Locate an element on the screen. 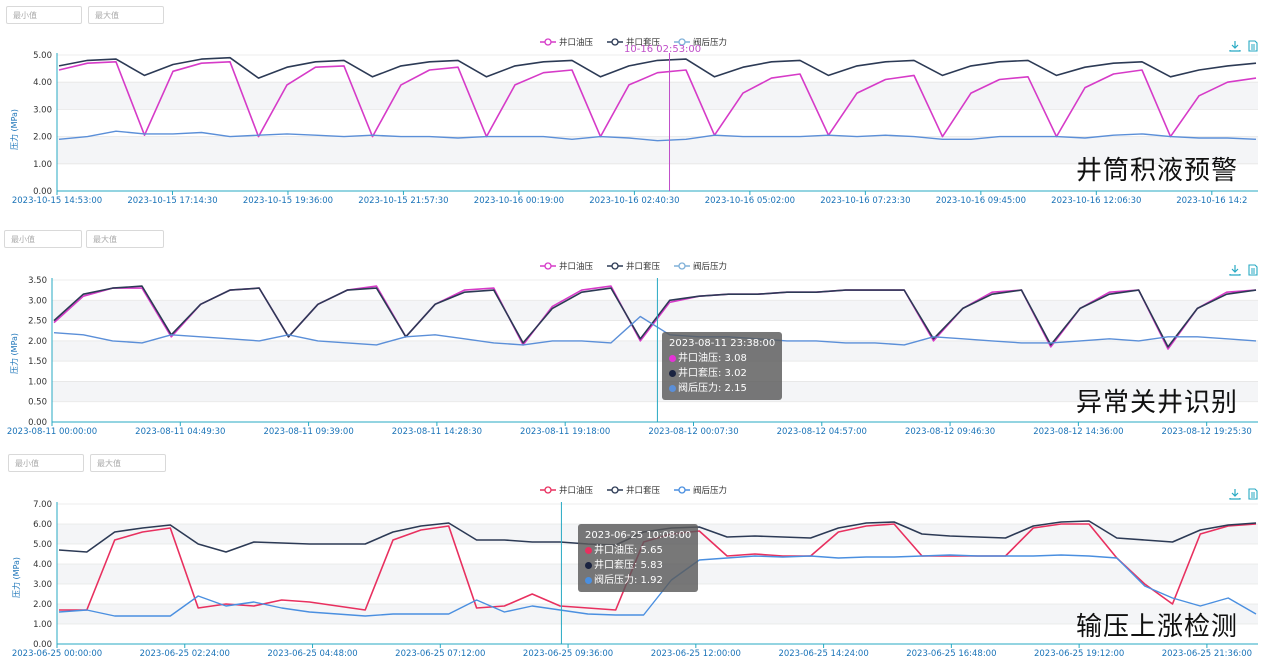 The image size is (1267, 665). x-tick-label: 2023-06-25 16:48:00 is located at coordinates (951, 654).